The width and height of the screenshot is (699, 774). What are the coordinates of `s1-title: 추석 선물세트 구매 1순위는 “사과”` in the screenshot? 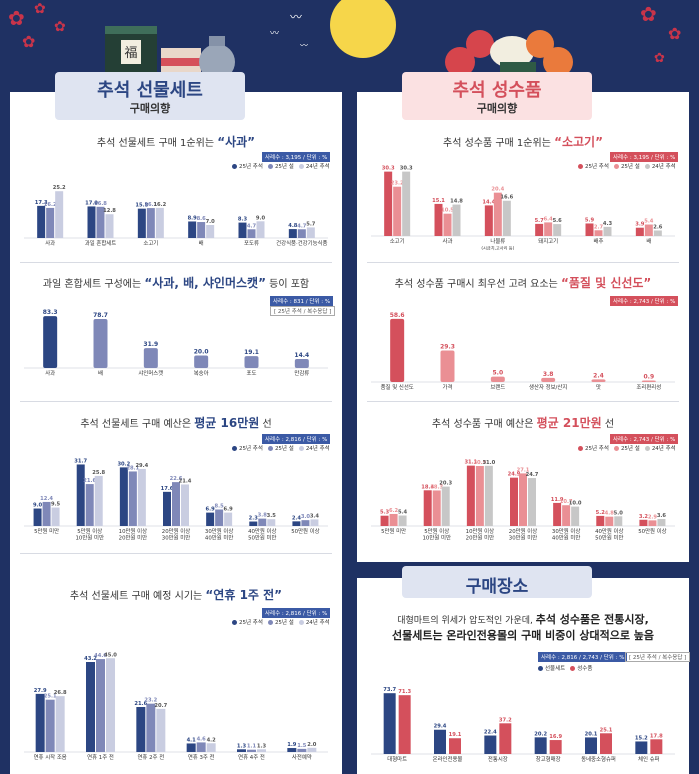 It's located at (176, 141).